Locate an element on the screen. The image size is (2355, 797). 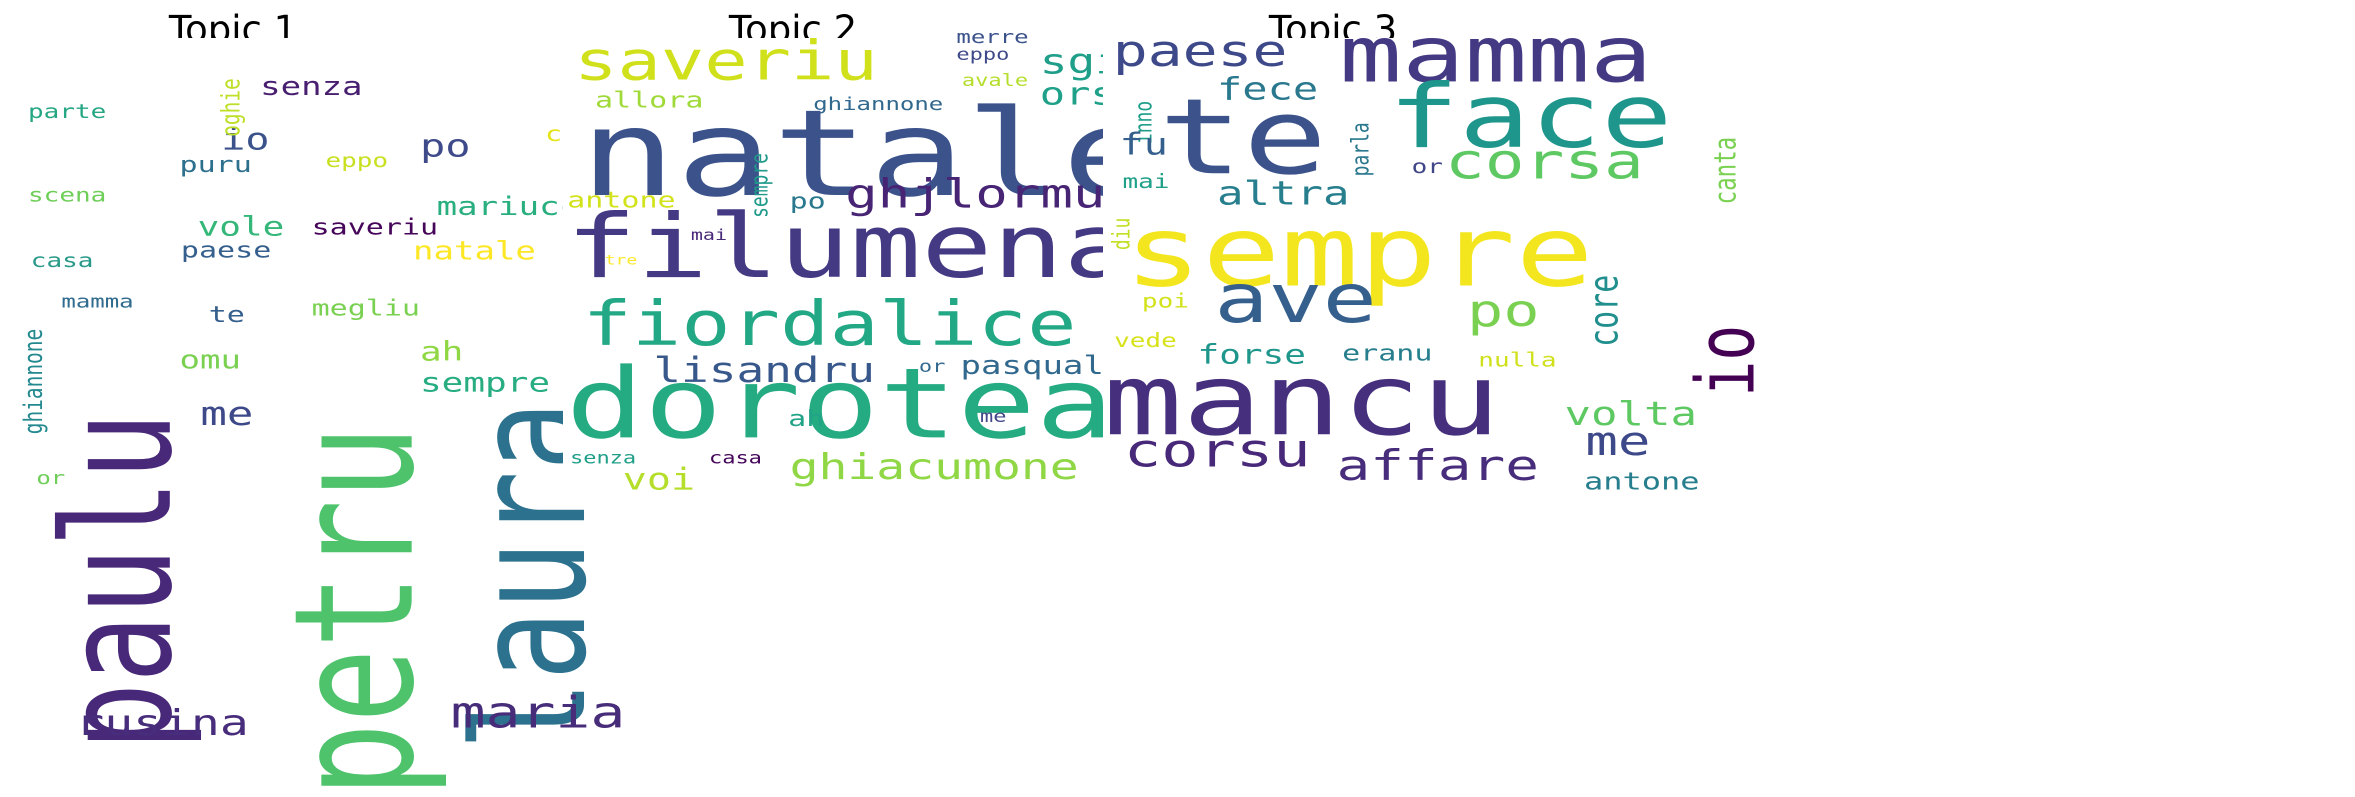
word-cloud-word: omu is located at coordinates (210, 359).